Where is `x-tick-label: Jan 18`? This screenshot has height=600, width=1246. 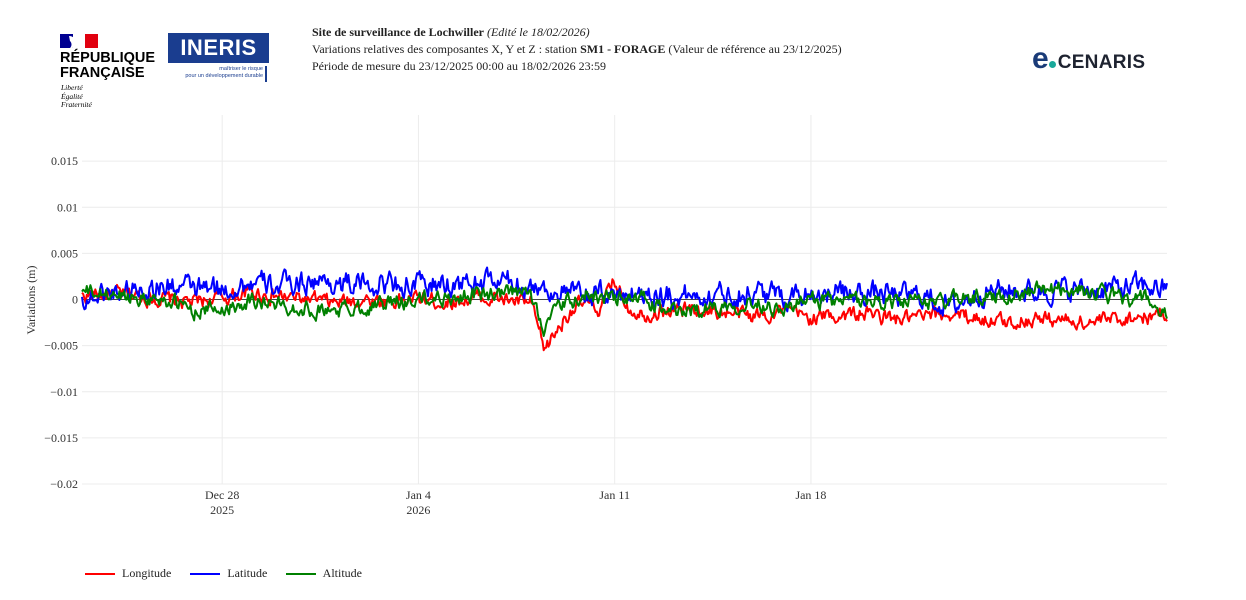 x-tick-label: Jan 18 is located at coordinates (810, 495).